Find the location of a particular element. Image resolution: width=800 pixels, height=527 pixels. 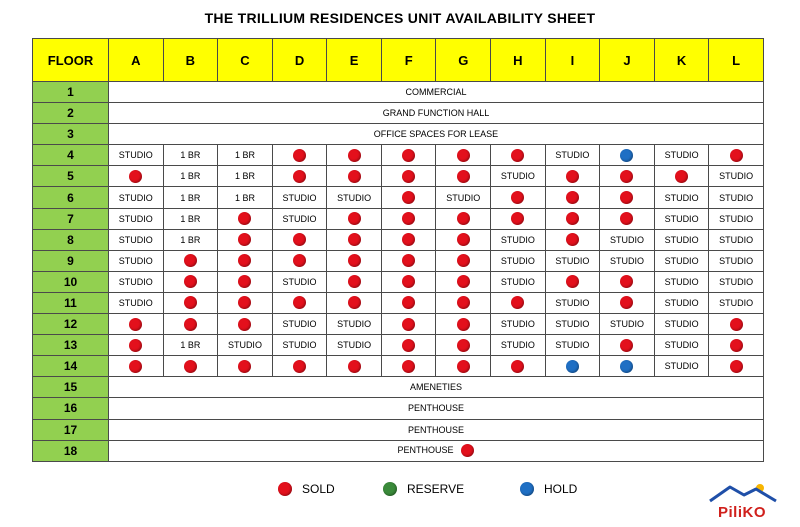

unit-cell-g: STUDIO is located at coordinates (463, 197).